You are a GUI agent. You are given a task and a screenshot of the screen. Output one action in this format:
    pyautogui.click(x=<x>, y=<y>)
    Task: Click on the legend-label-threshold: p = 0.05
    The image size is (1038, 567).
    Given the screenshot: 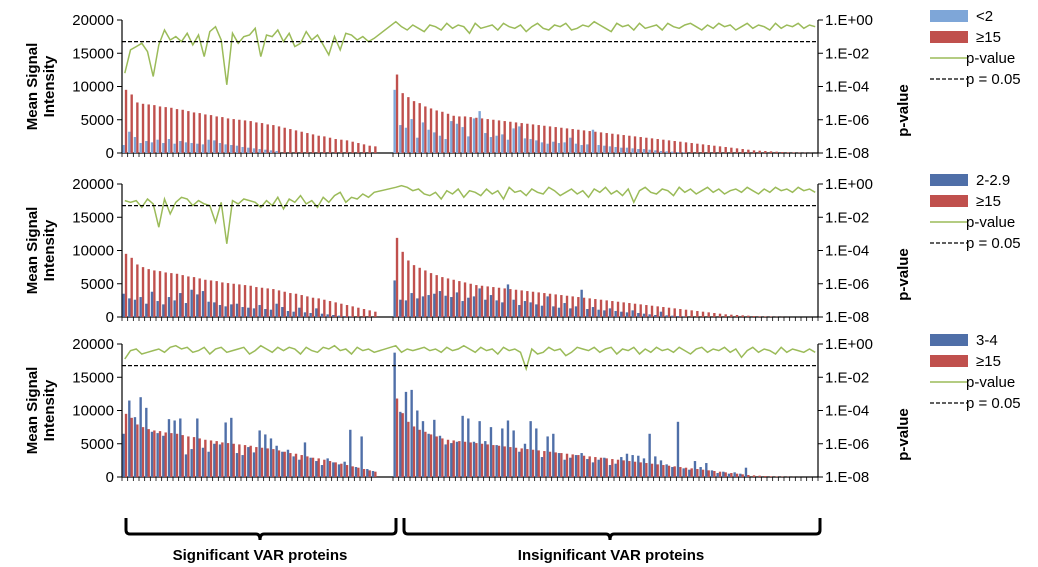 What is the action you would take?
    pyautogui.click(x=993, y=403)
    